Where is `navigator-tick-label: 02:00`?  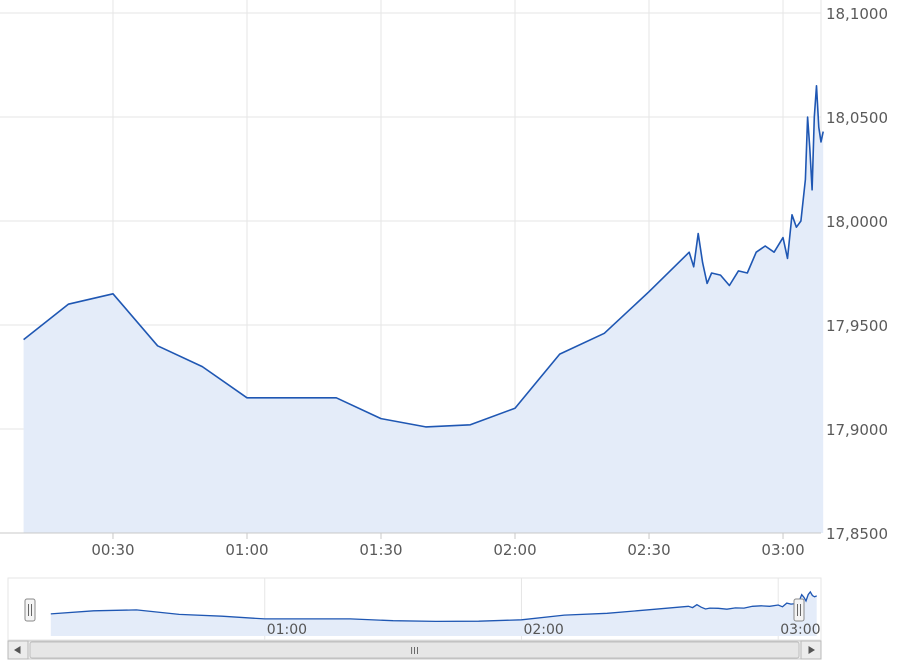
navigator-tick-label: 02:00 is located at coordinates (543, 630).